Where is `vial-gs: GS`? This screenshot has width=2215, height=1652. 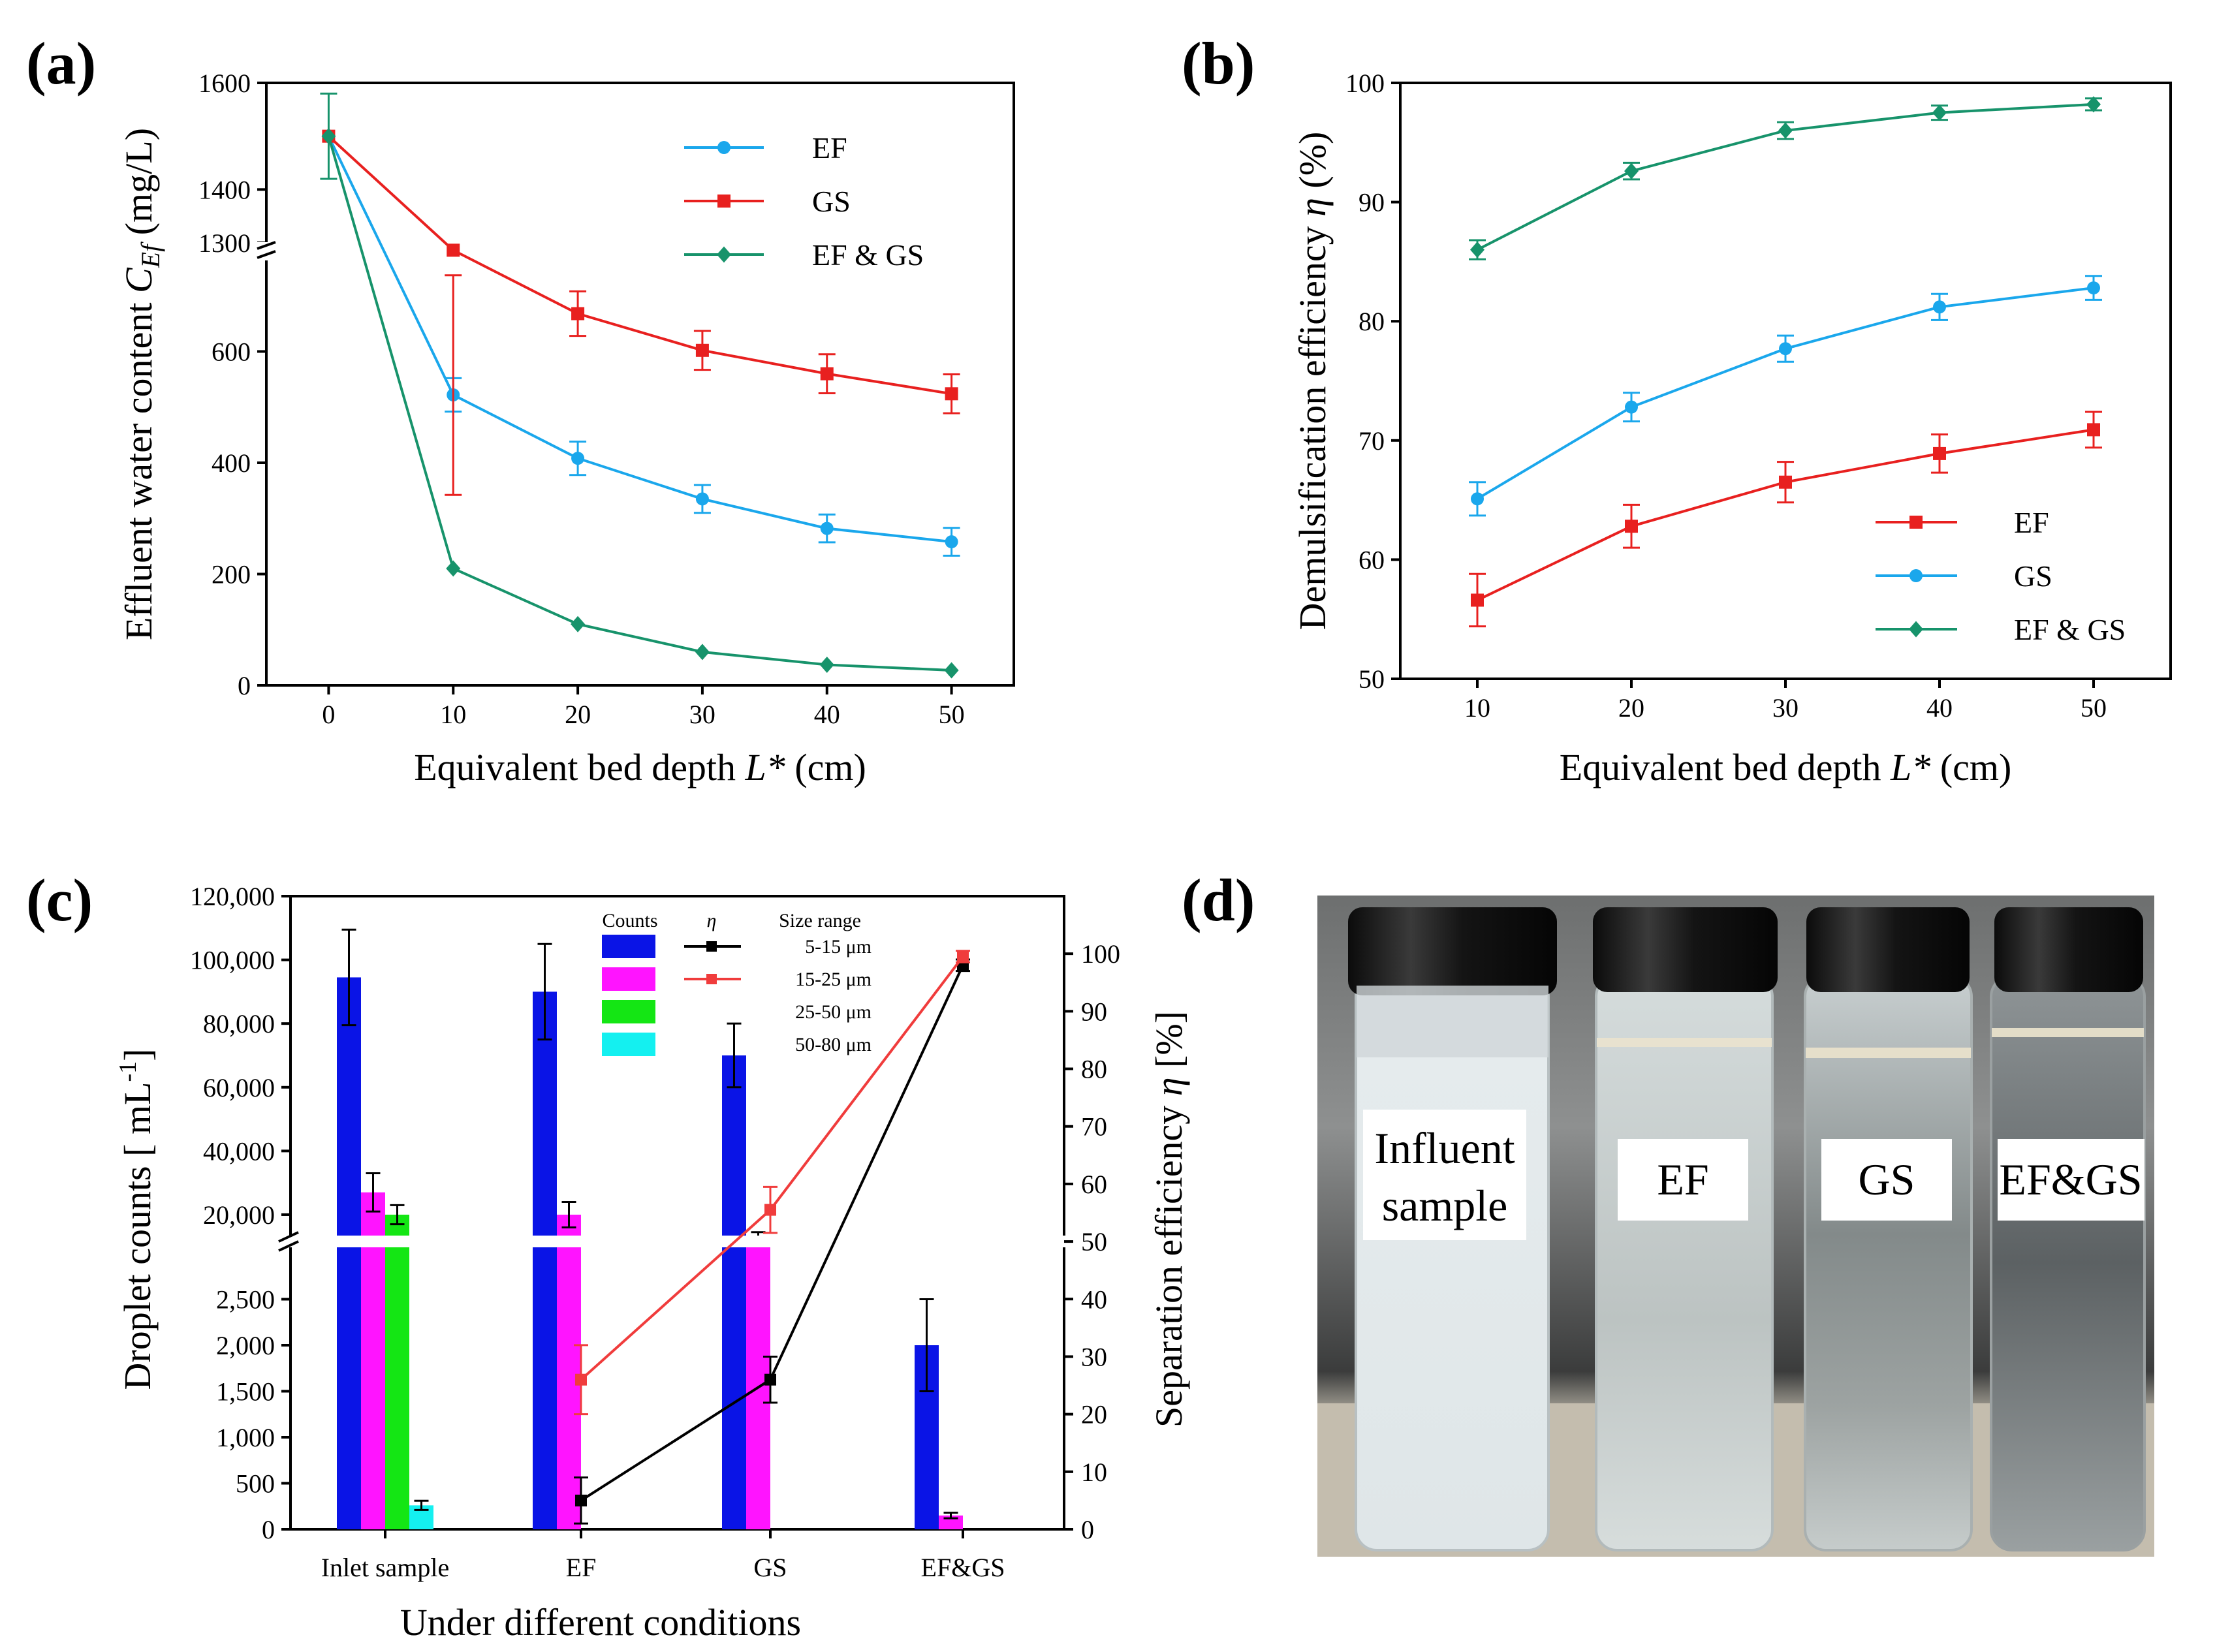 vial-gs: GS is located at coordinates (1888, 1229).